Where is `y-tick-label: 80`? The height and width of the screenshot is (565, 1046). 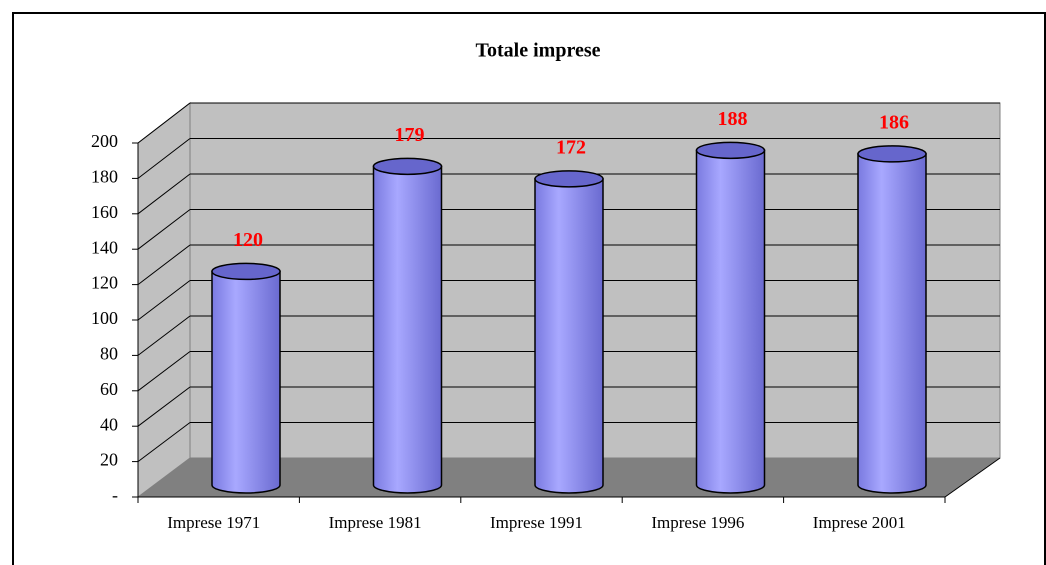
y-tick-label: 80 is located at coordinates (109, 354).